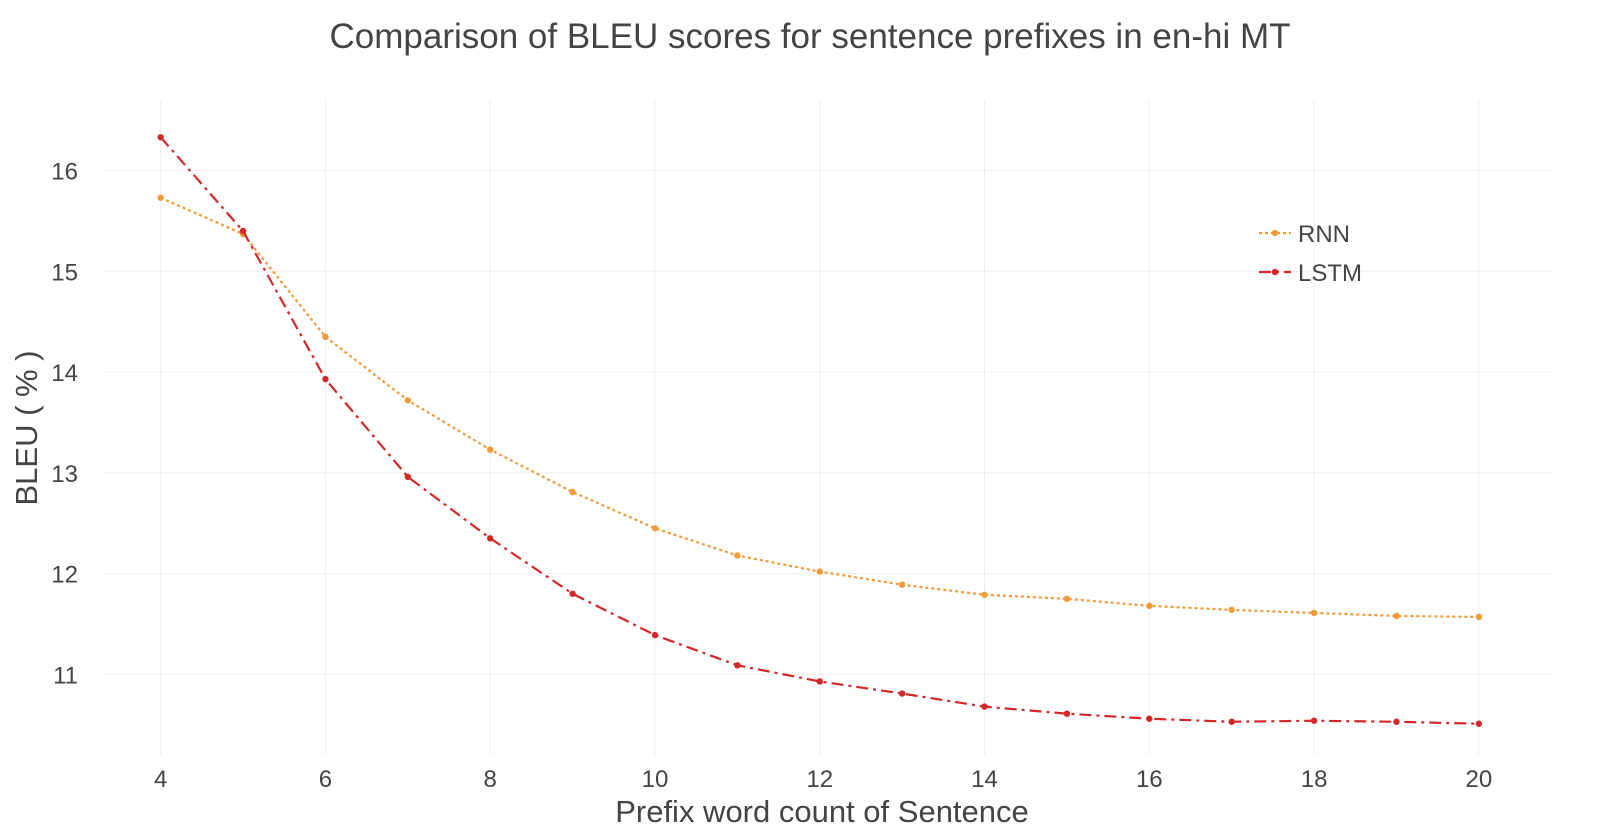 The image size is (1620, 831). Describe the element at coordinates (64, 424) in the screenshot. I see `y-axis-ticks: 11 12 13 14 15 16` at that location.